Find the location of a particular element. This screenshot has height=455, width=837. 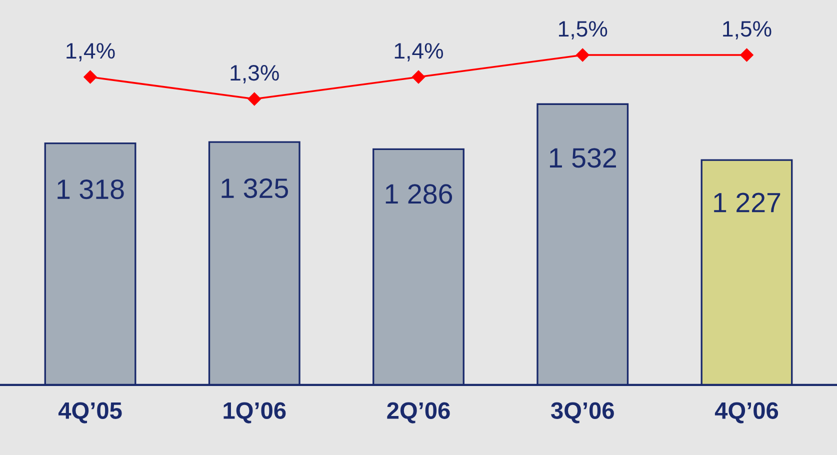

x-tick-label: 4Q’06 is located at coordinates (746, 413).